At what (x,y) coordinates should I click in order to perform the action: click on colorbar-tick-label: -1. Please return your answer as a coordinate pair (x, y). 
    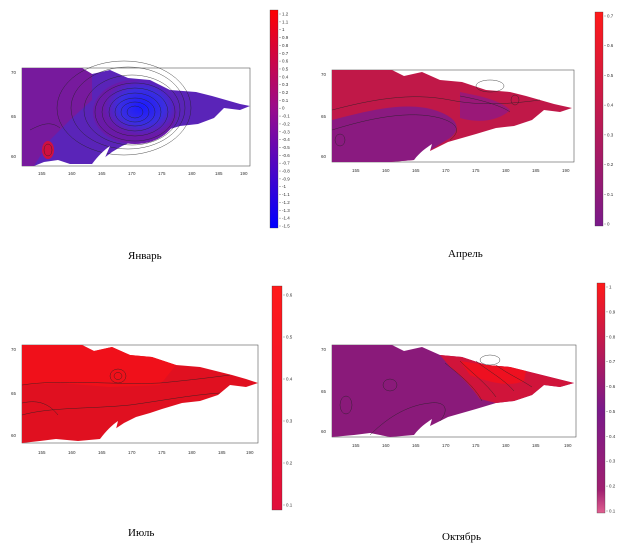
    Looking at the image, I should click on (284, 186).